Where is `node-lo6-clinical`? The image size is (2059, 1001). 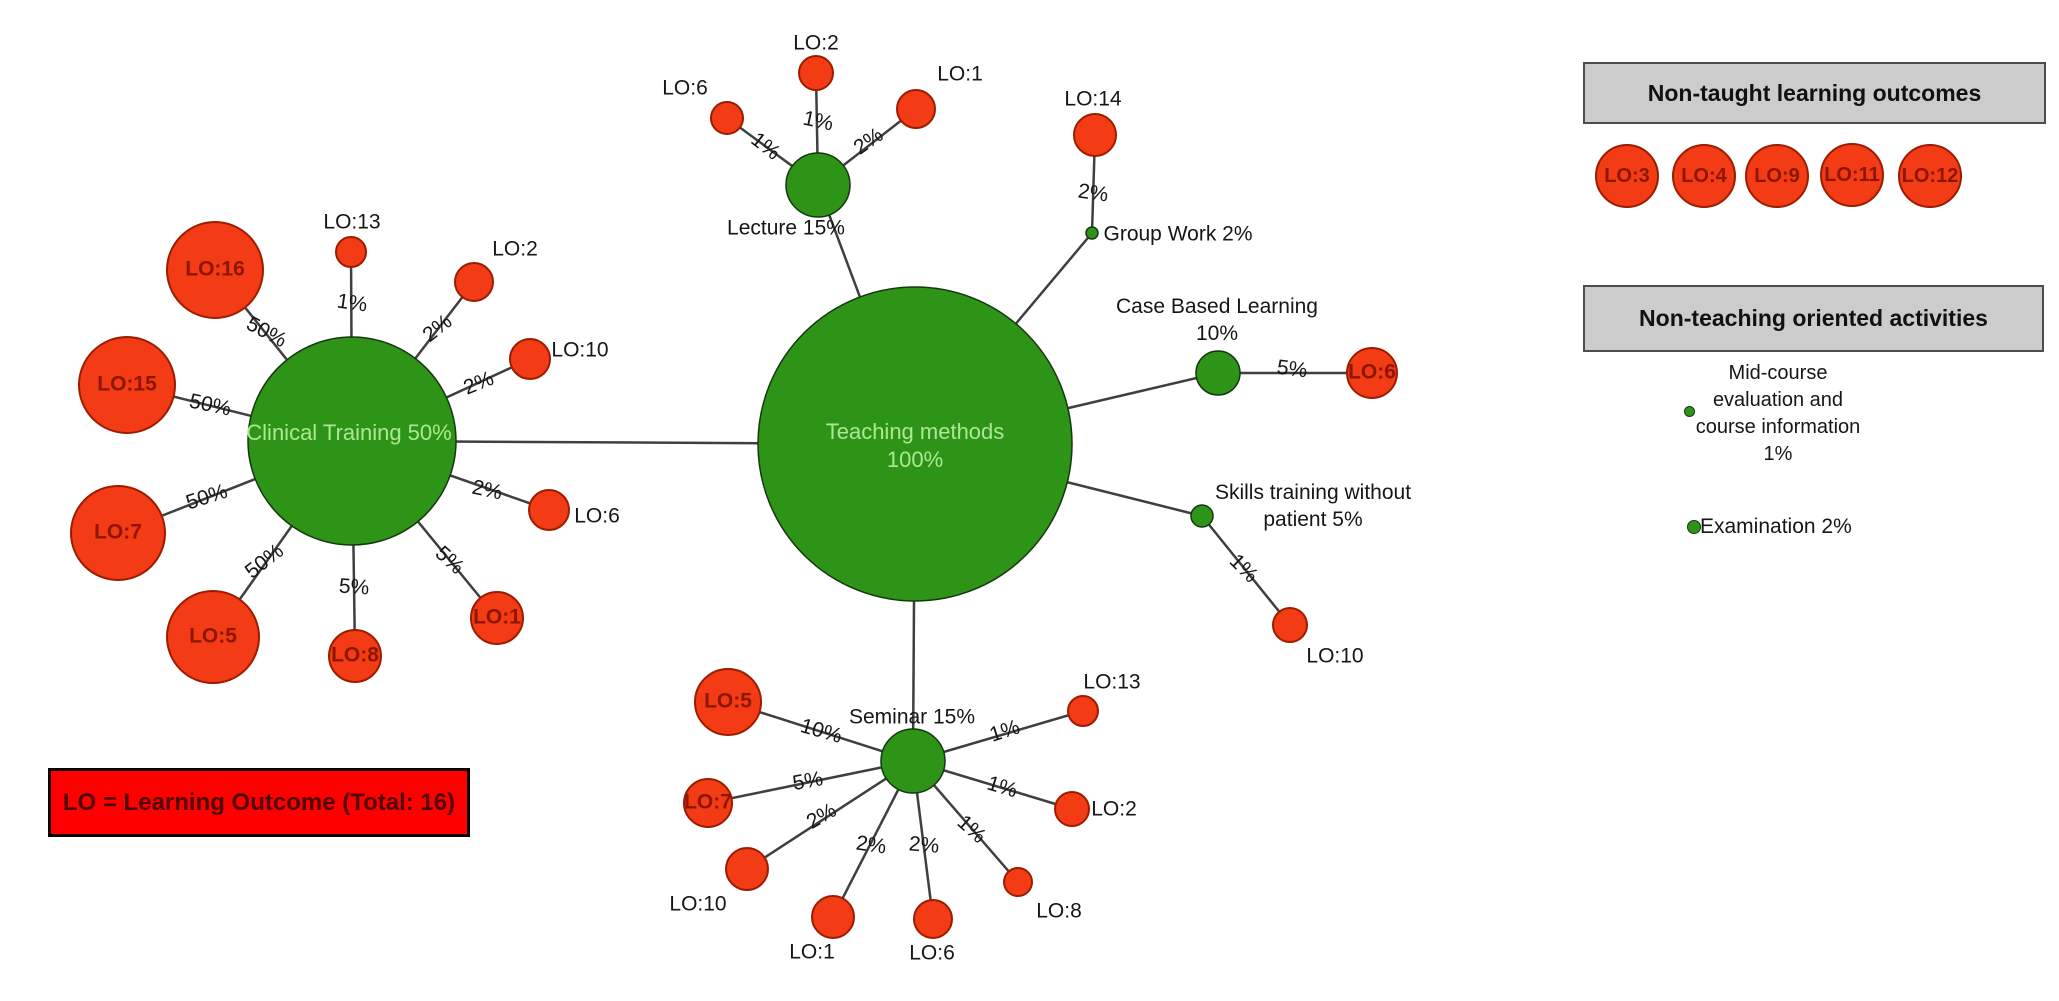 node-lo6-clinical is located at coordinates (549, 510).